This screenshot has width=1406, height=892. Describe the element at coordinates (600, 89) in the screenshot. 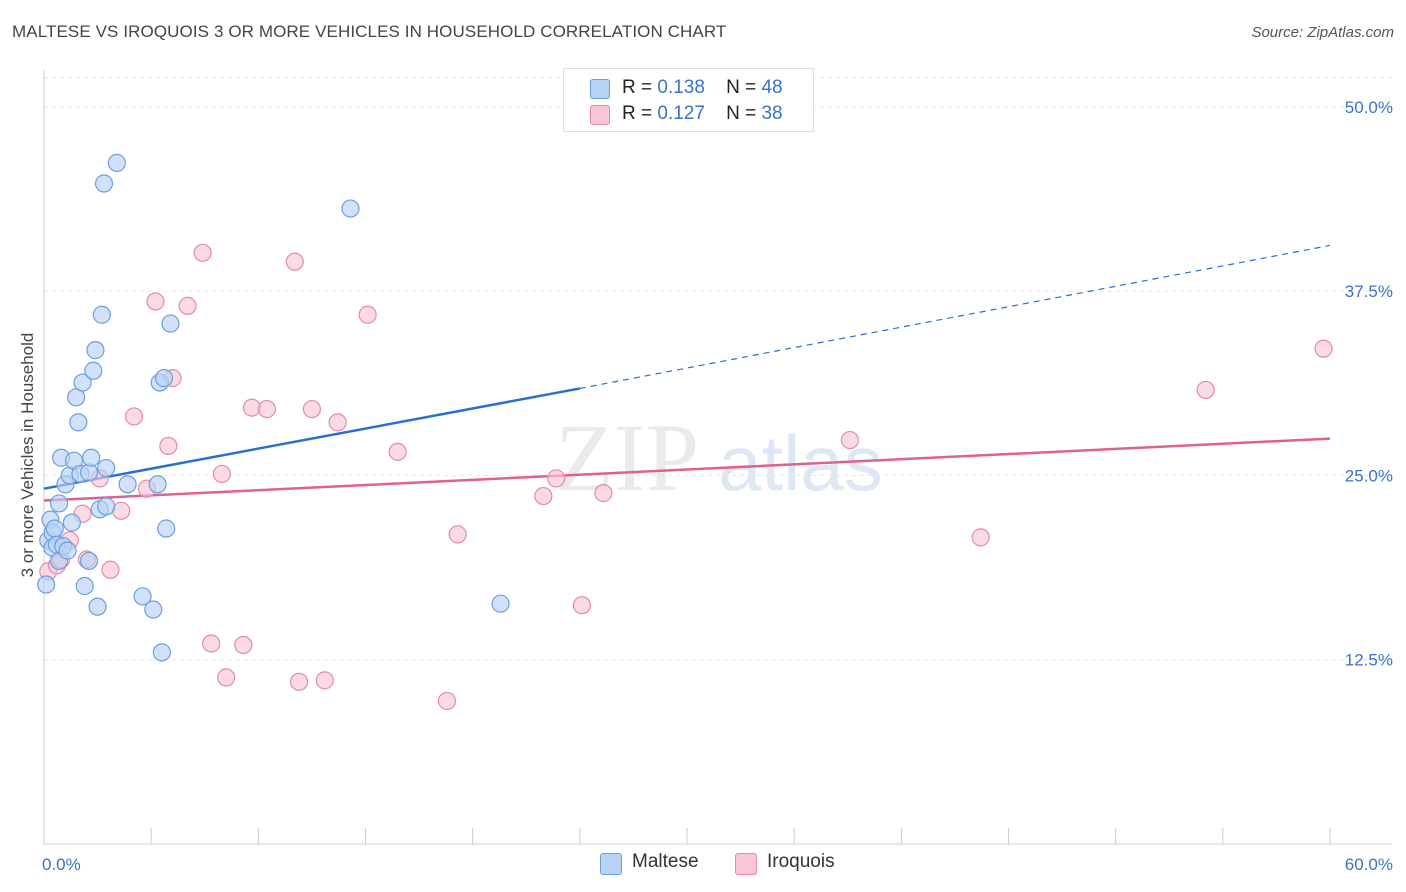

I see `maltese-swatch` at that location.